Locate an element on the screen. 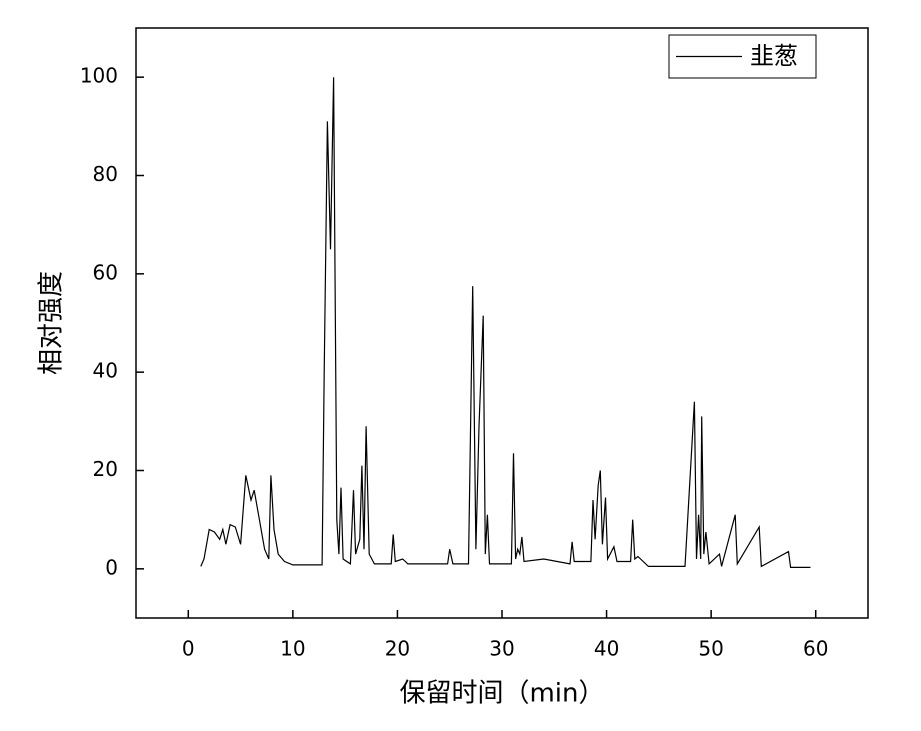 This screenshot has width=921, height=731. x-tick-label: 30 is located at coordinates (501, 649).